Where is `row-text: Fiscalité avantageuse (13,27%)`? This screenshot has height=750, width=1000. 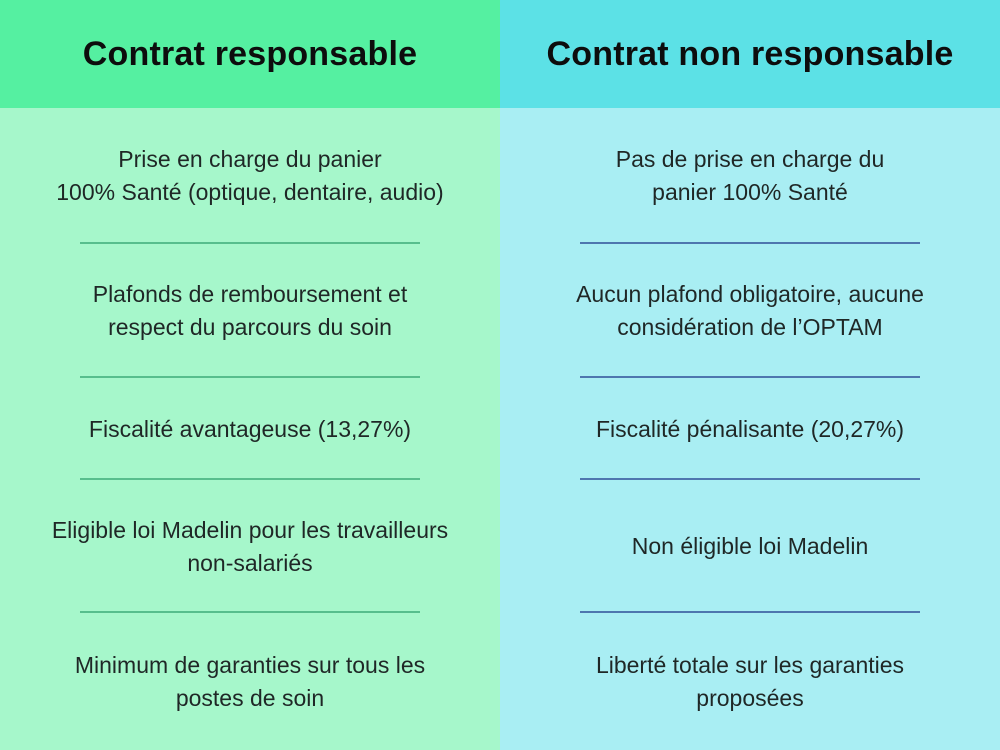
row-text: Fiscalité avantageuse (13,27%) is located at coordinates (250, 428).